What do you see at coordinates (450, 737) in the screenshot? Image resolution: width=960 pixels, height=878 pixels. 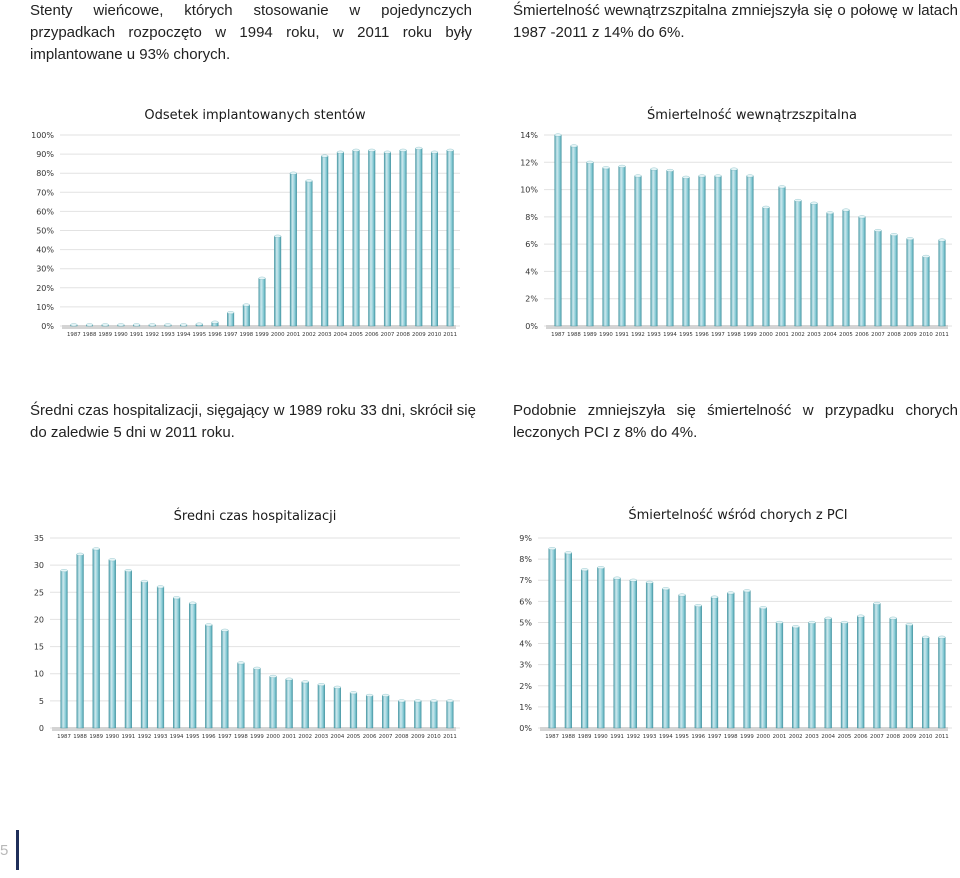 I see `x-tick-label: 2011` at bounding box center [450, 737].